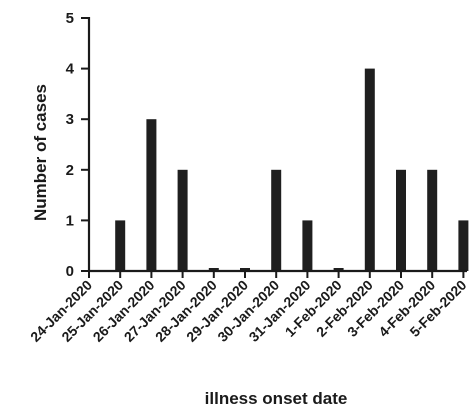  Describe the element at coordinates (338, 269) in the screenshot. I see `bar-1-Feb-2020` at that location.